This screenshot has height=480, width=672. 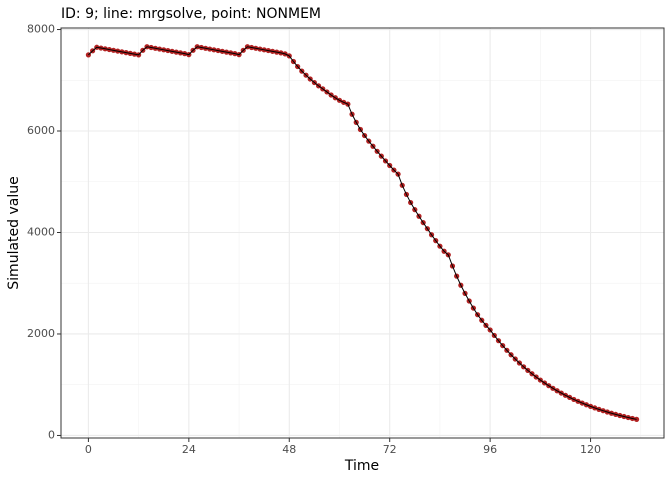 I want to click on y-tick-label: 0, so click(x=51, y=434).